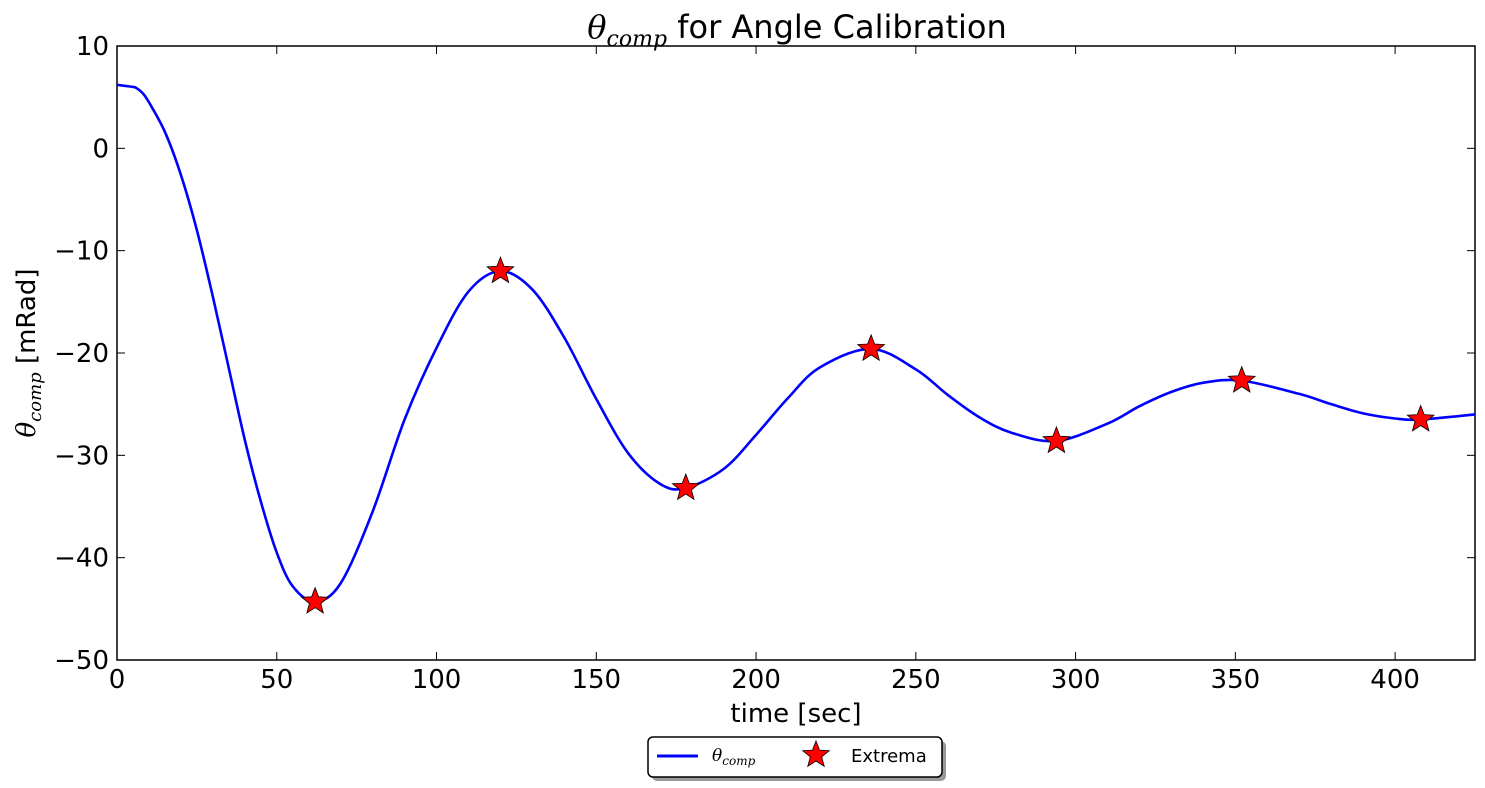 Image resolution: width=1485 pixels, height=788 pixels. Describe the element at coordinates (1076, 680) in the screenshot. I see `x-tick-label: 300` at that location.